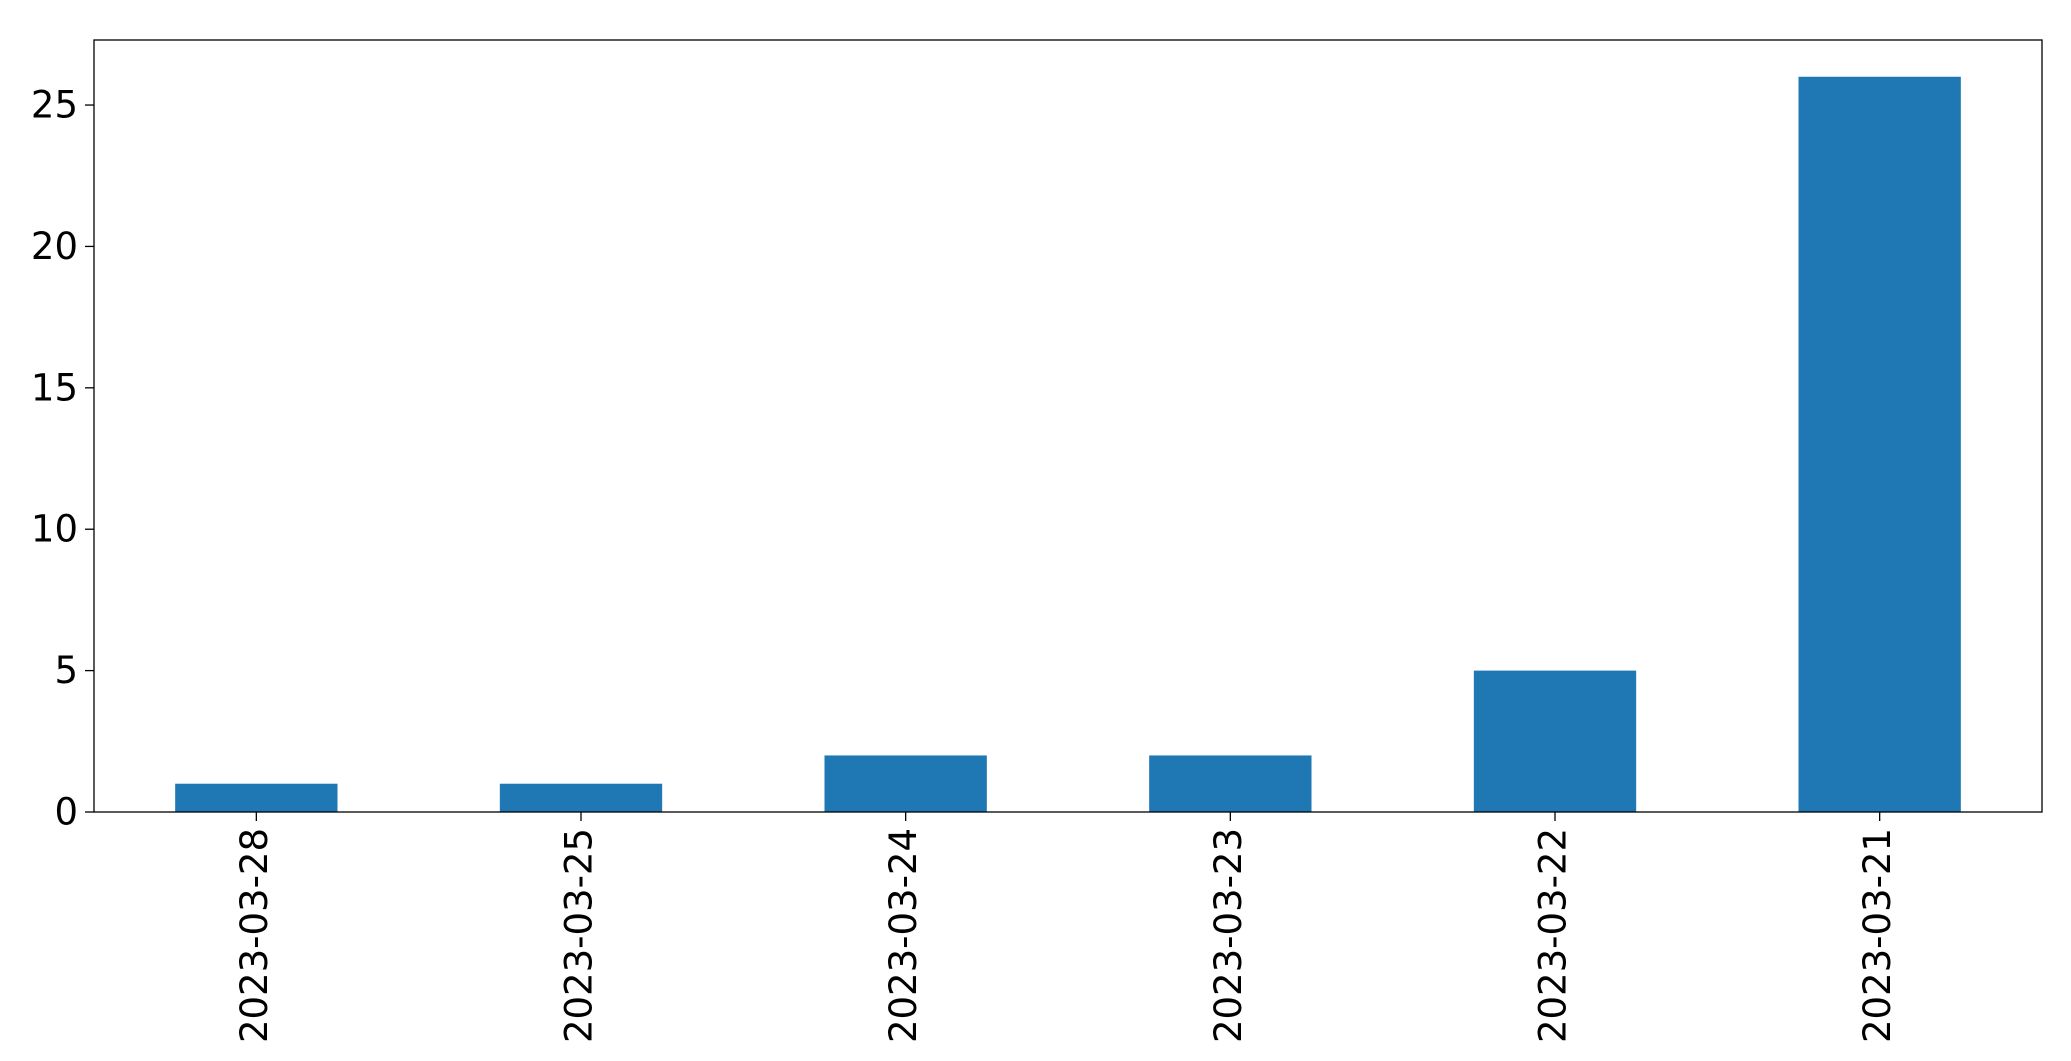 Image resolution: width=2071 pixels, height=1061 pixels. What do you see at coordinates (66, 670) in the screenshot?
I see `y-tick-label: 5` at bounding box center [66, 670].